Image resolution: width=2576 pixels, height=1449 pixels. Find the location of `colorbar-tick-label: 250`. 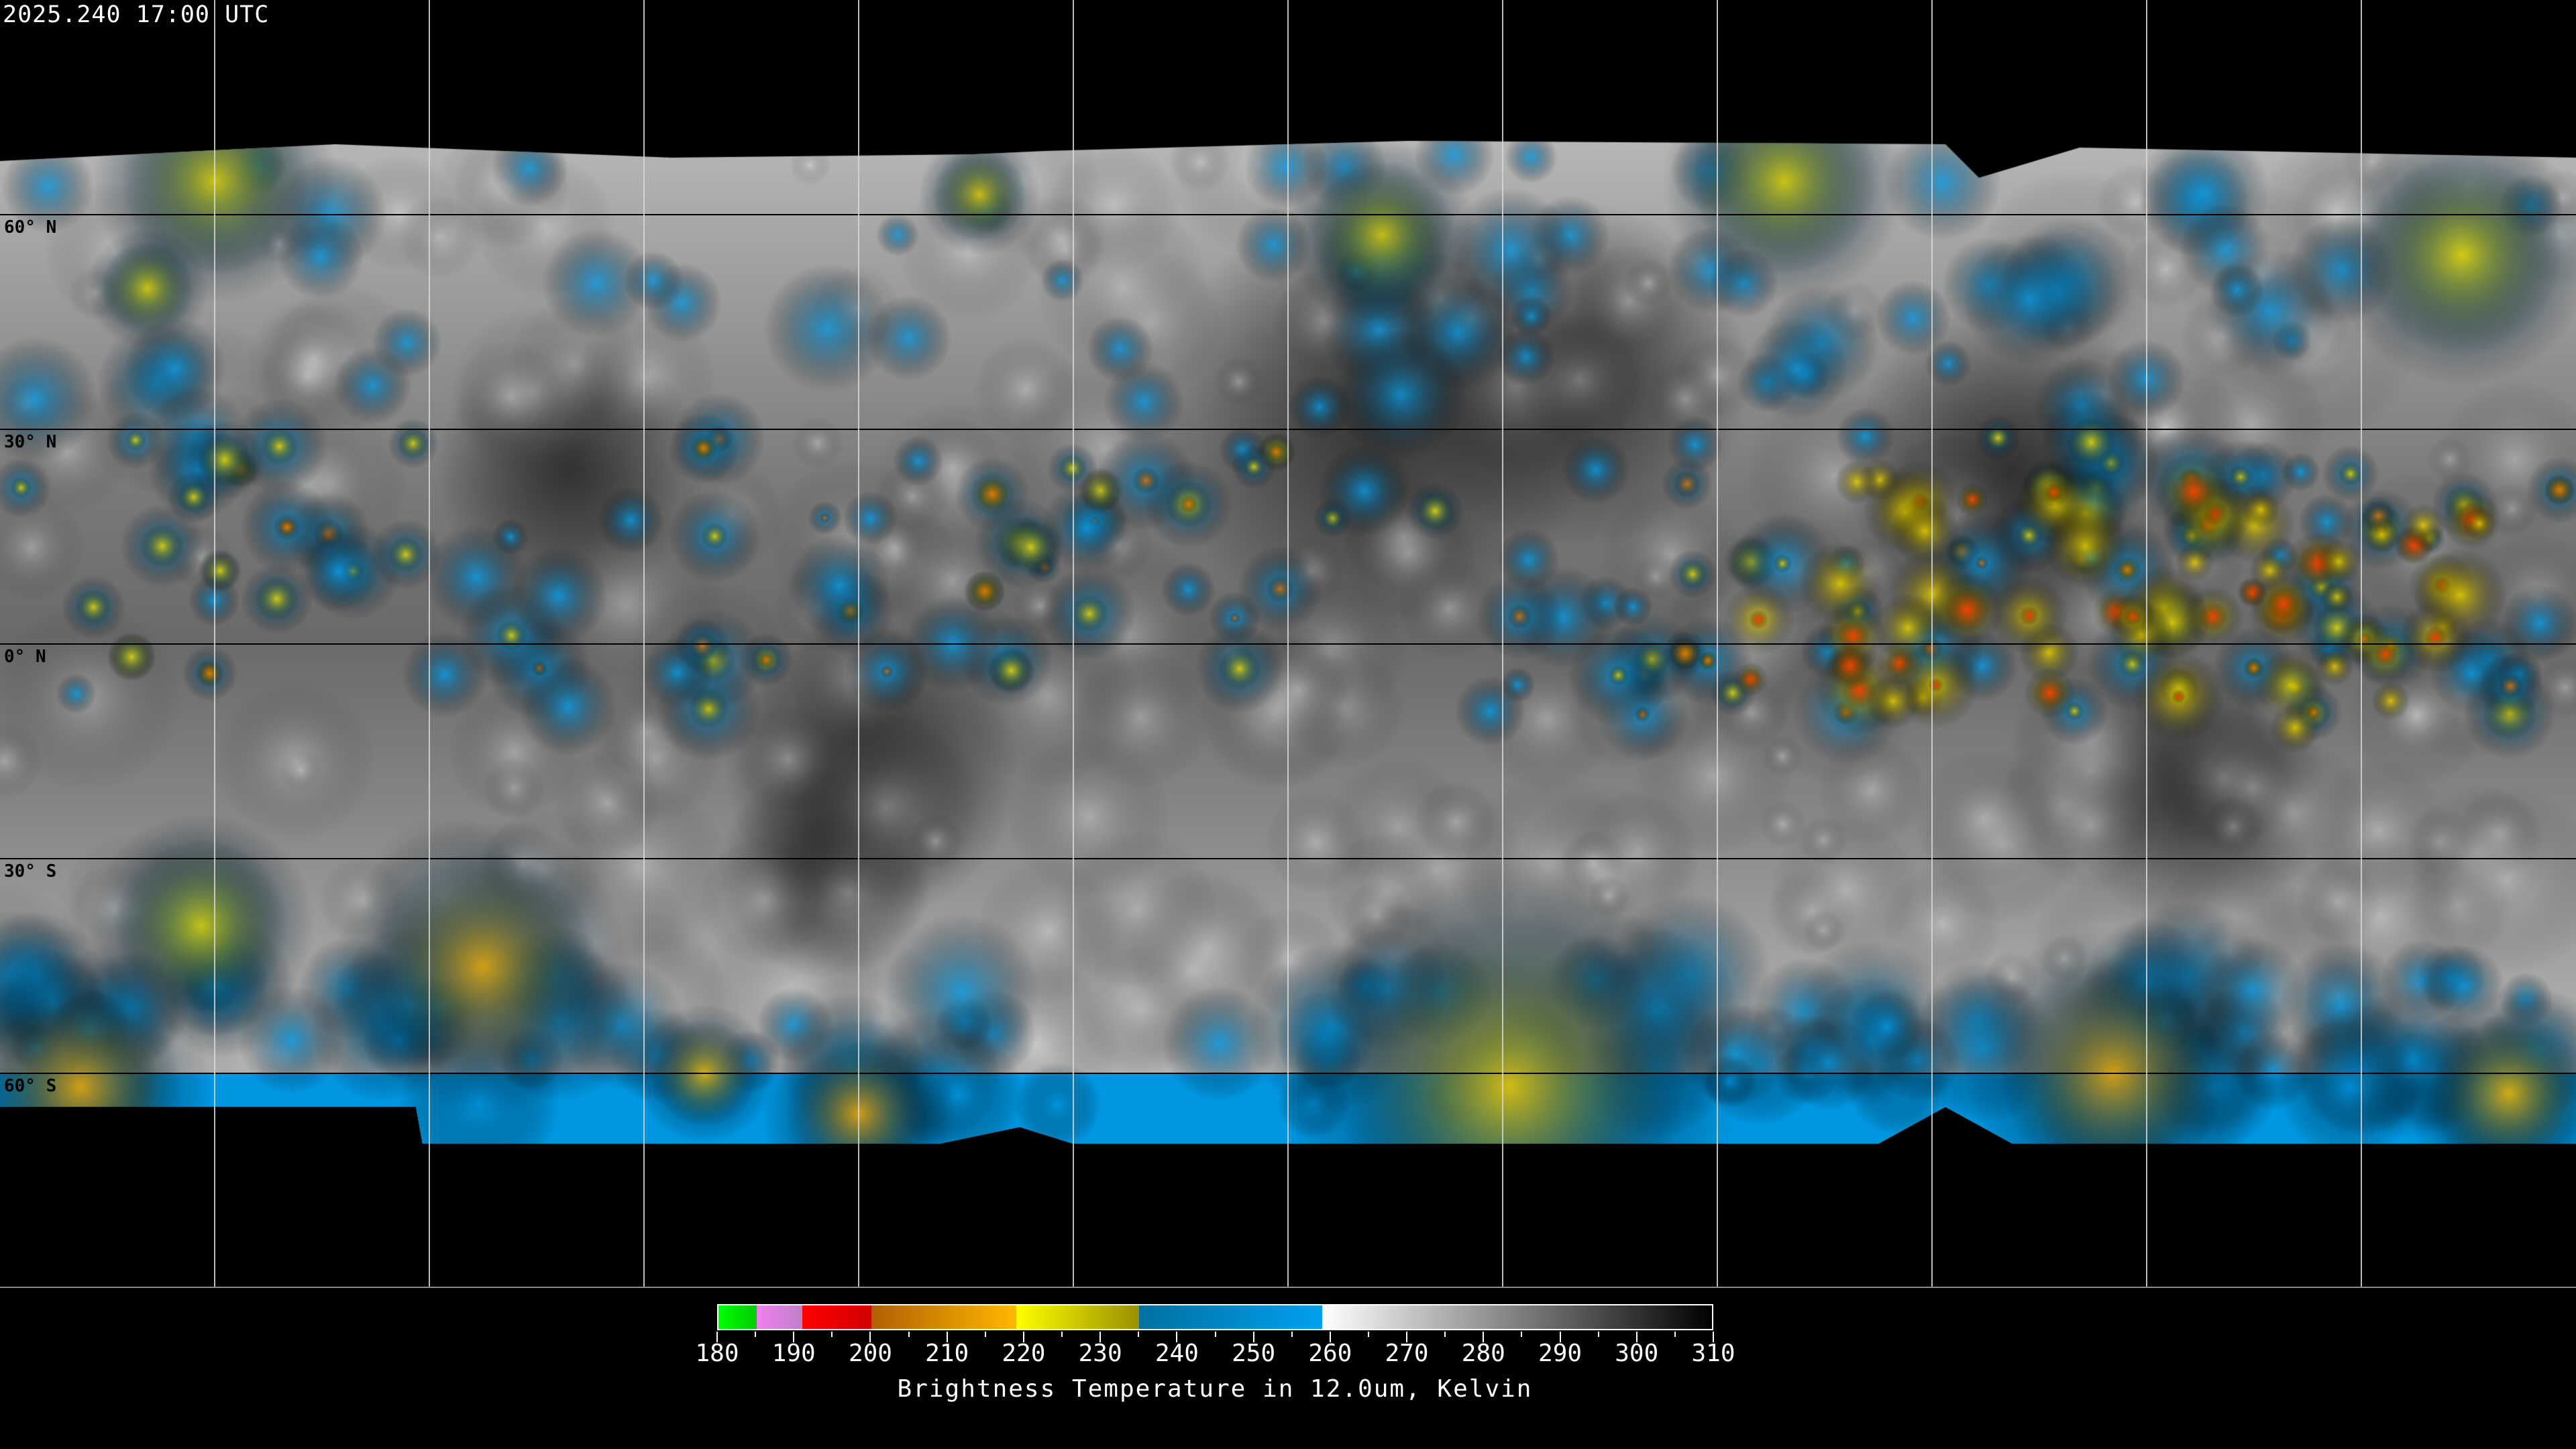

colorbar-tick-label: 250 is located at coordinates (1254, 1353).